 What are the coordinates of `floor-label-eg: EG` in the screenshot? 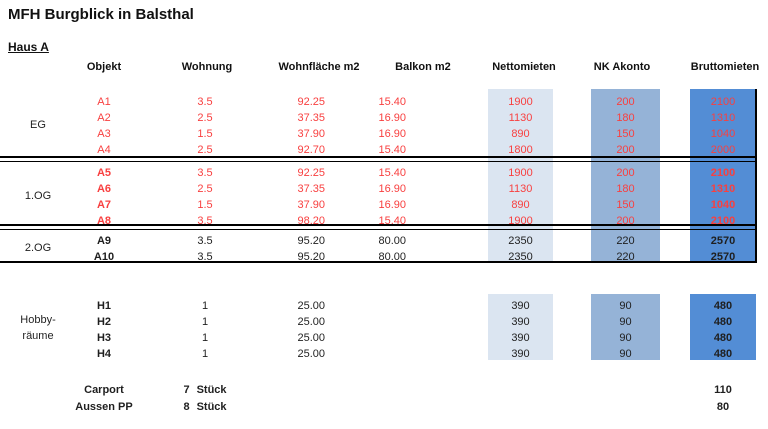 It's located at (38, 125).